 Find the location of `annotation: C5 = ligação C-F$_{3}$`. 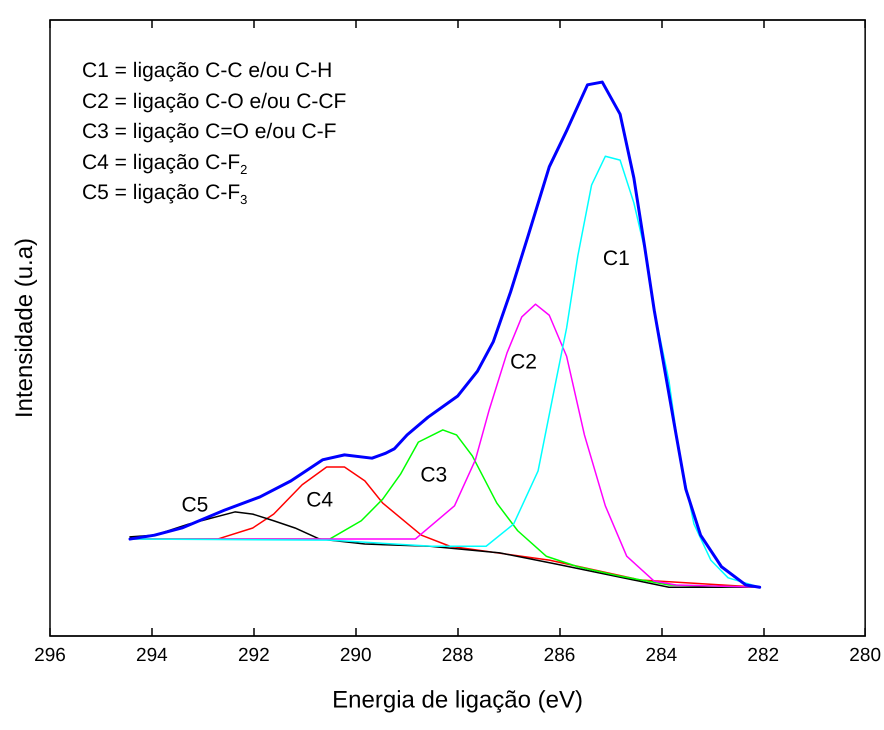

annotation: C5 = ligação C-F$_{3}$ is located at coordinates (165, 194).